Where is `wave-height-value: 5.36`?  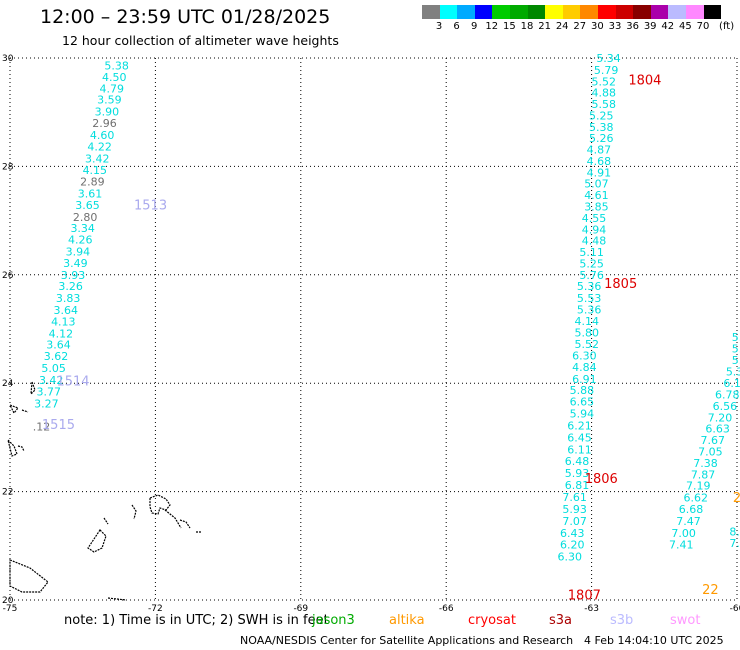 wave-height-value: 5.36 is located at coordinates (589, 309).